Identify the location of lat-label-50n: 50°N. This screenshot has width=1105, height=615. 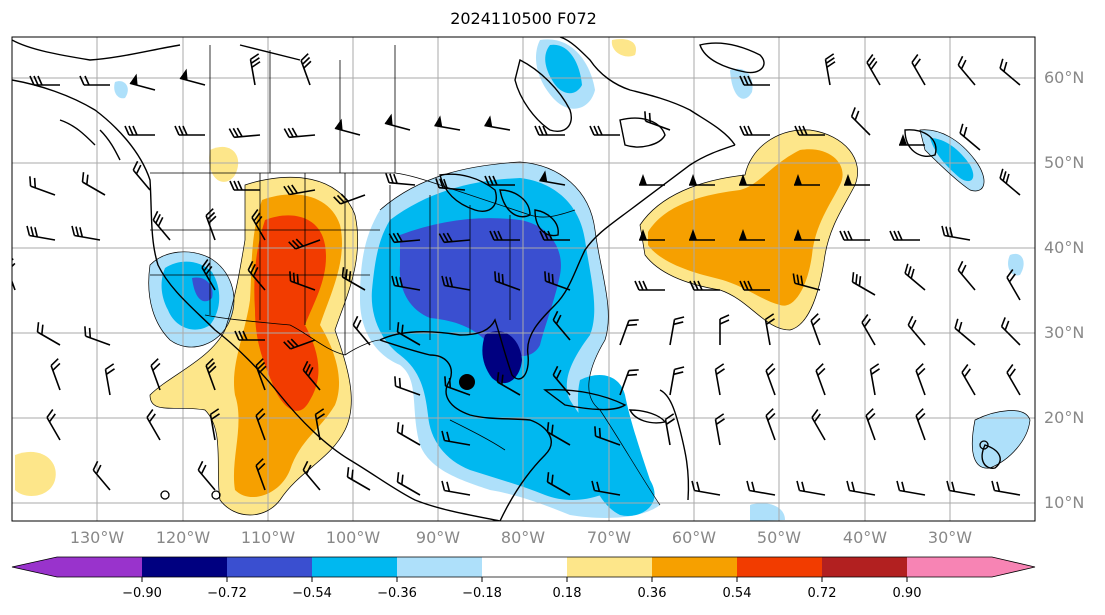
(1064, 162).